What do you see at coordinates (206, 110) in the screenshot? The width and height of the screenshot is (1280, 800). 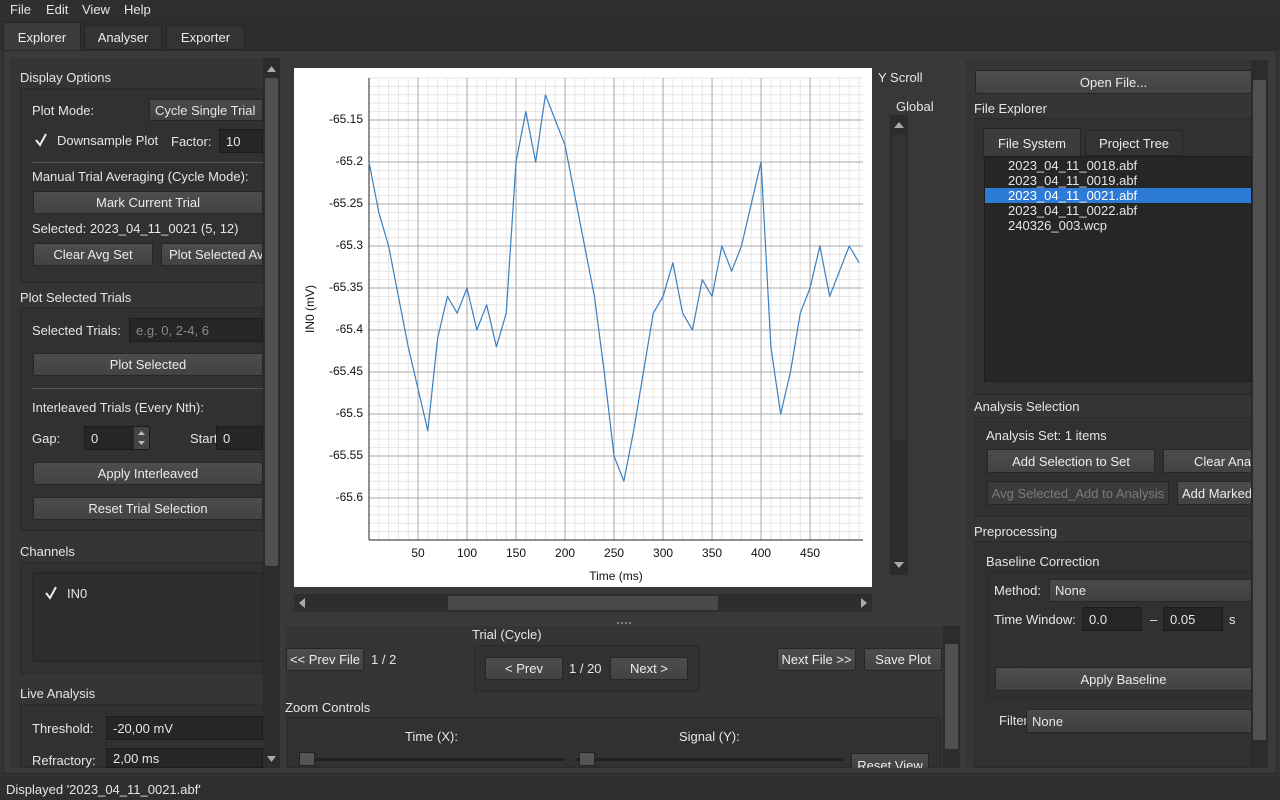 I see `combo-box: Cycle Single Trial` at bounding box center [206, 110].